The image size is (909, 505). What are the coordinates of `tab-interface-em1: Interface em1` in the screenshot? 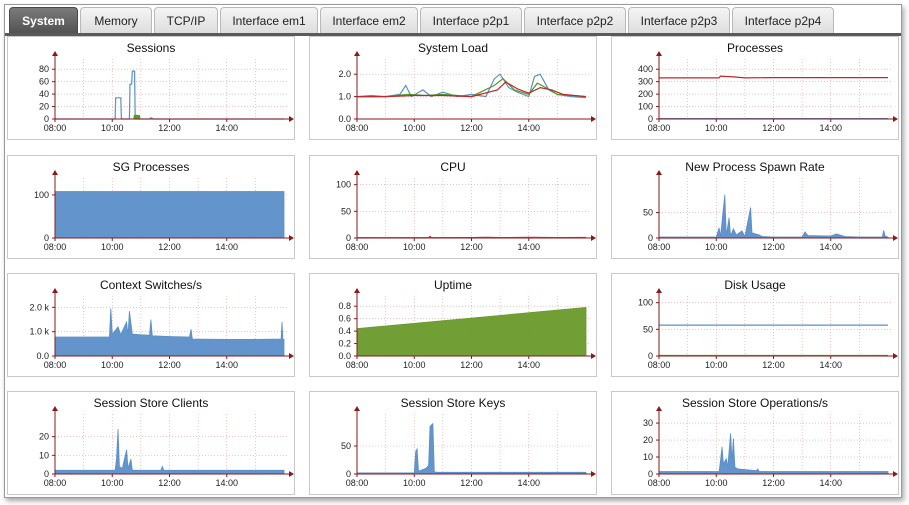 It's located at (269, 20).